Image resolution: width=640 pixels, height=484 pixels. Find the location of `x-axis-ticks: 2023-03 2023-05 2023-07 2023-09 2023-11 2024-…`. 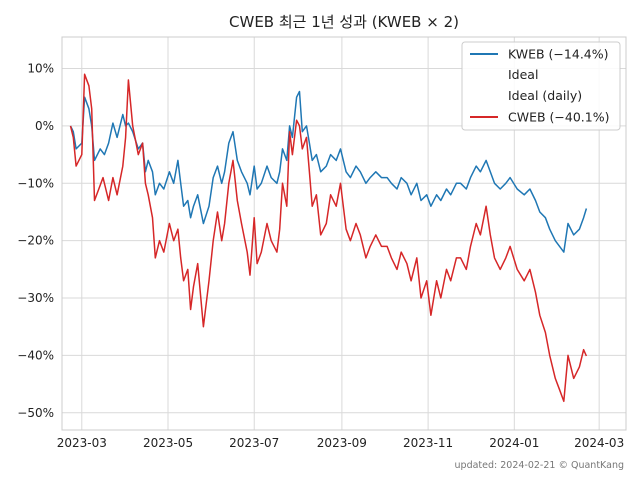

x-axis-ticks: 2023-03 2023-05 2023-07 2023-09 2023-11 2024-… is located at coordinates (340, 443).